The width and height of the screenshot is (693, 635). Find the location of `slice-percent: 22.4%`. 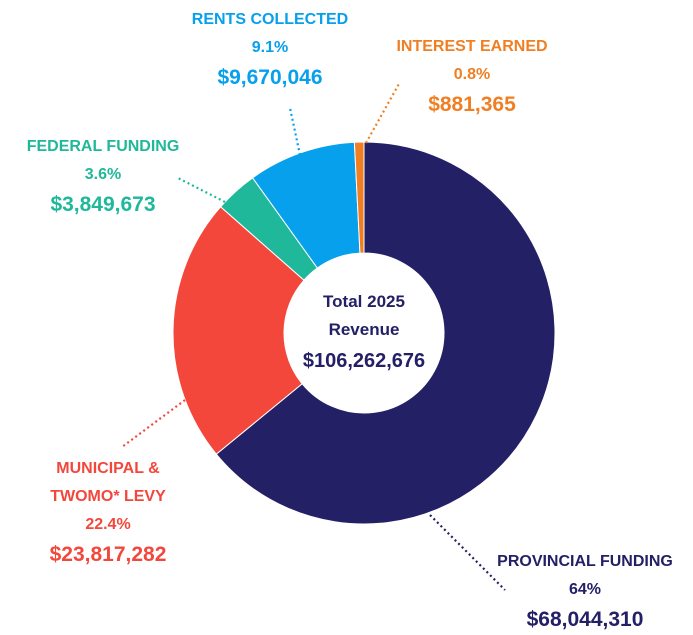

slice-percent: 22.4% is located at coordinates (108, 524).